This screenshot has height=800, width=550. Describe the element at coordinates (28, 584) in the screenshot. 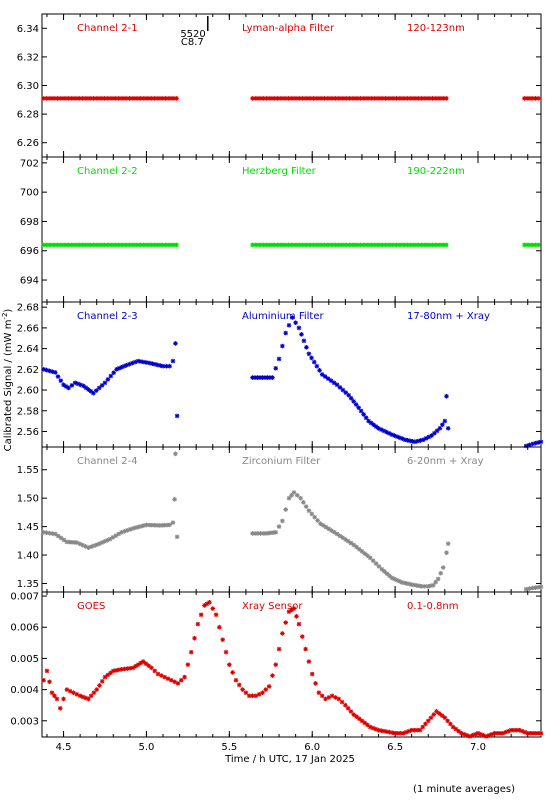

I see `y-tick-label: 1.35` at that location.